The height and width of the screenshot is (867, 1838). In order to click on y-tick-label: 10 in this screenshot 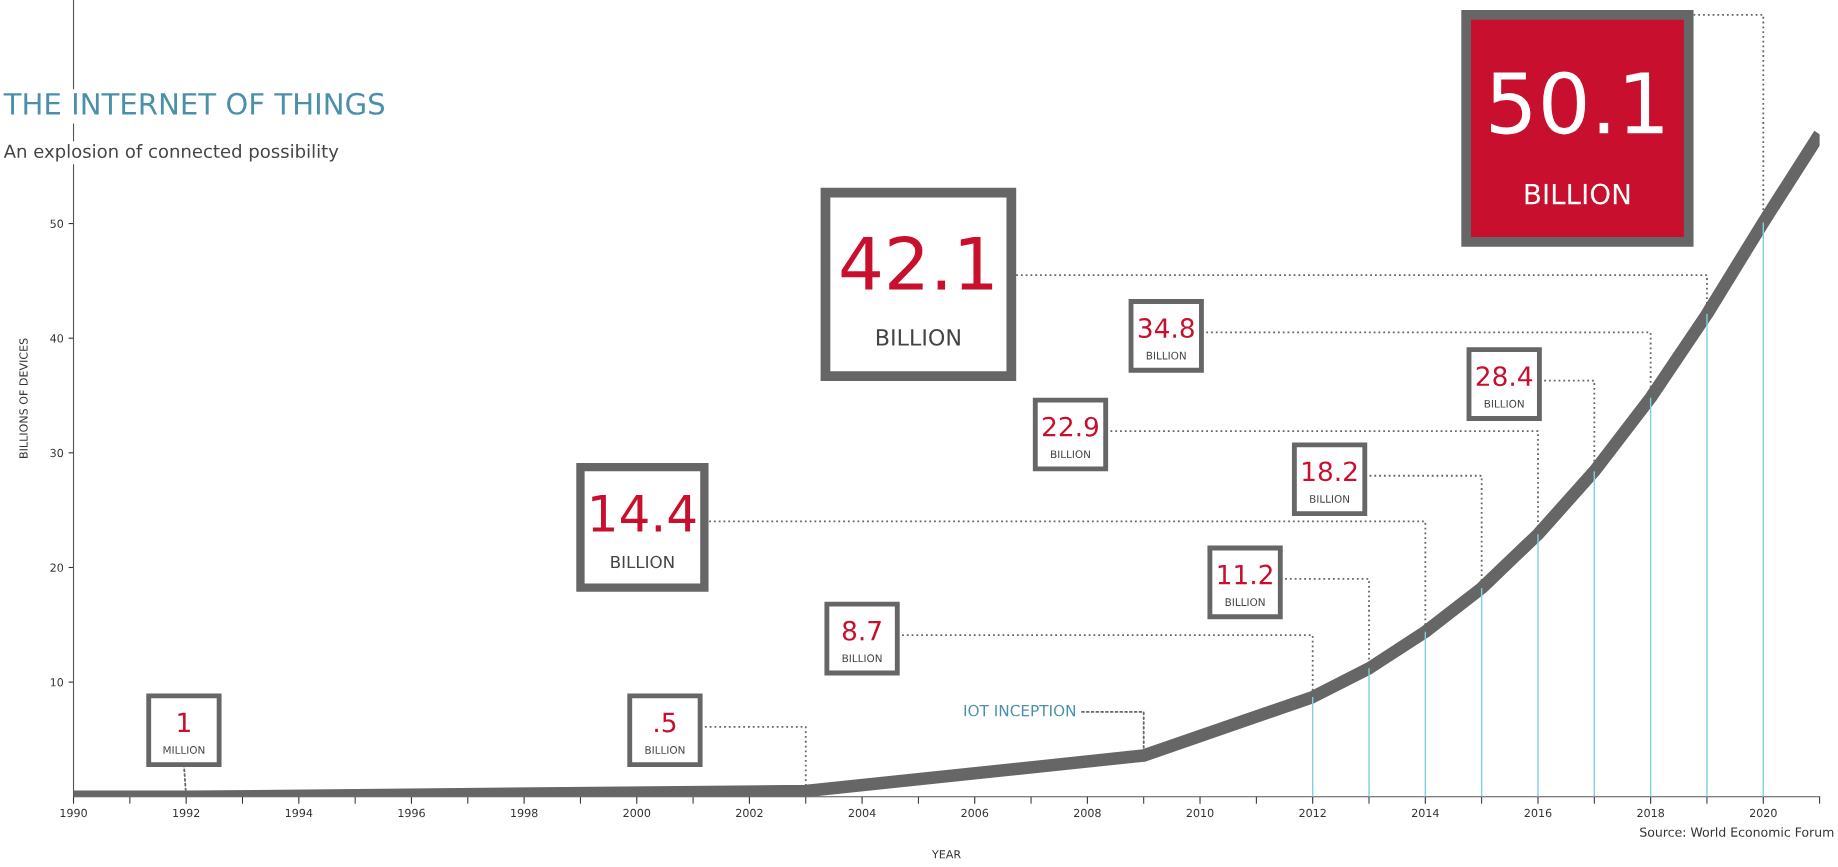, I will do `click(57, 682)`.